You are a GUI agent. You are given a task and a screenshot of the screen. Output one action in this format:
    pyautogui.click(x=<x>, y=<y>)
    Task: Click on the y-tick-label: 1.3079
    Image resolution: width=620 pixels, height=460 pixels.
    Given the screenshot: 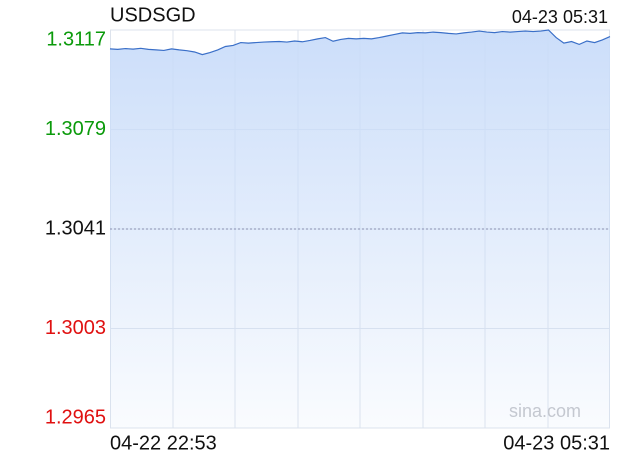 What is the action you would take?
    pyautogui.click(x=75, y=129)
    